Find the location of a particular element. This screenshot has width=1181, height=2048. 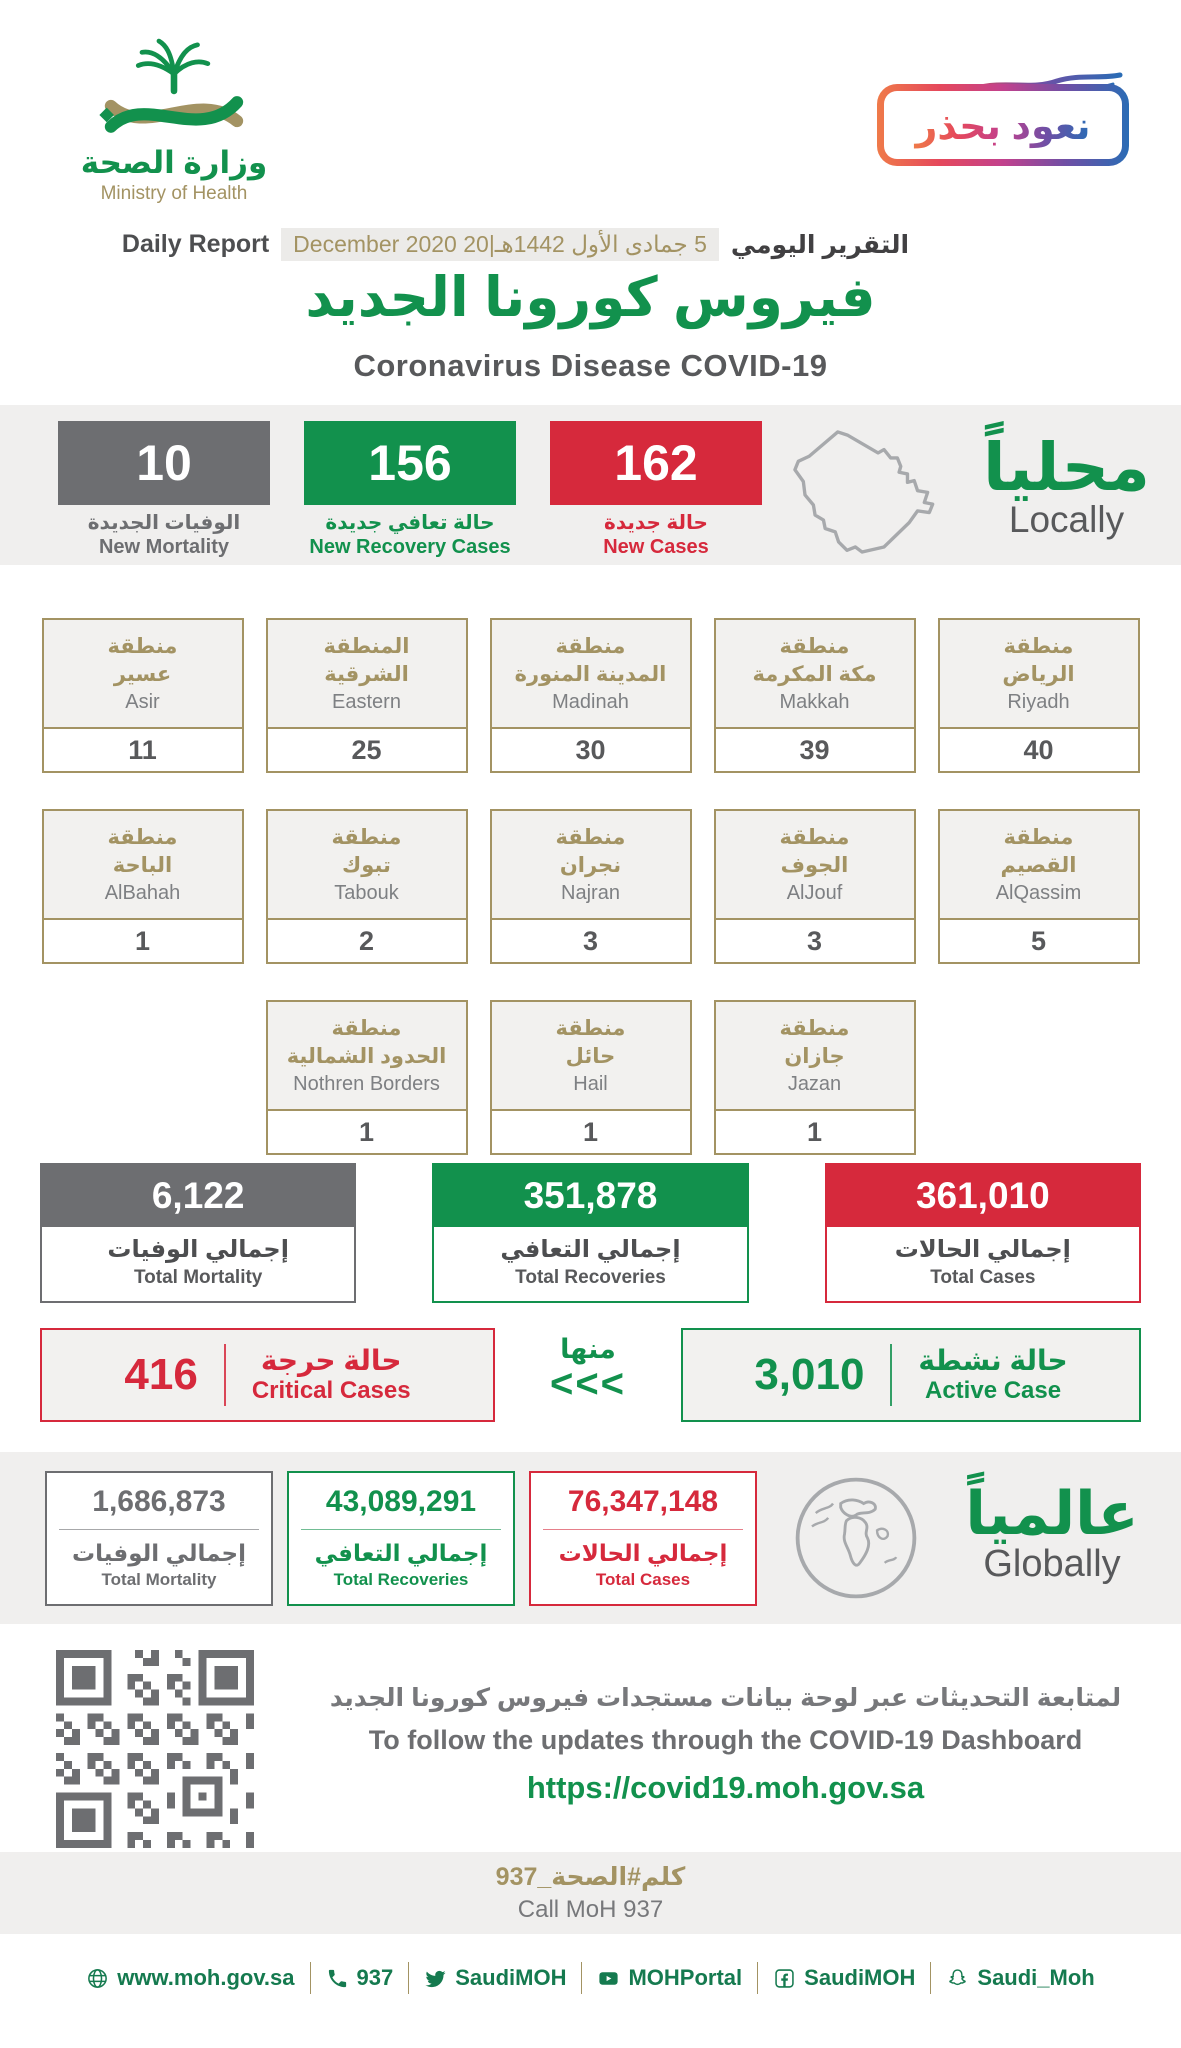

region-card: منطقة حائل Hail 1 is located at coordinates (590, 1077).